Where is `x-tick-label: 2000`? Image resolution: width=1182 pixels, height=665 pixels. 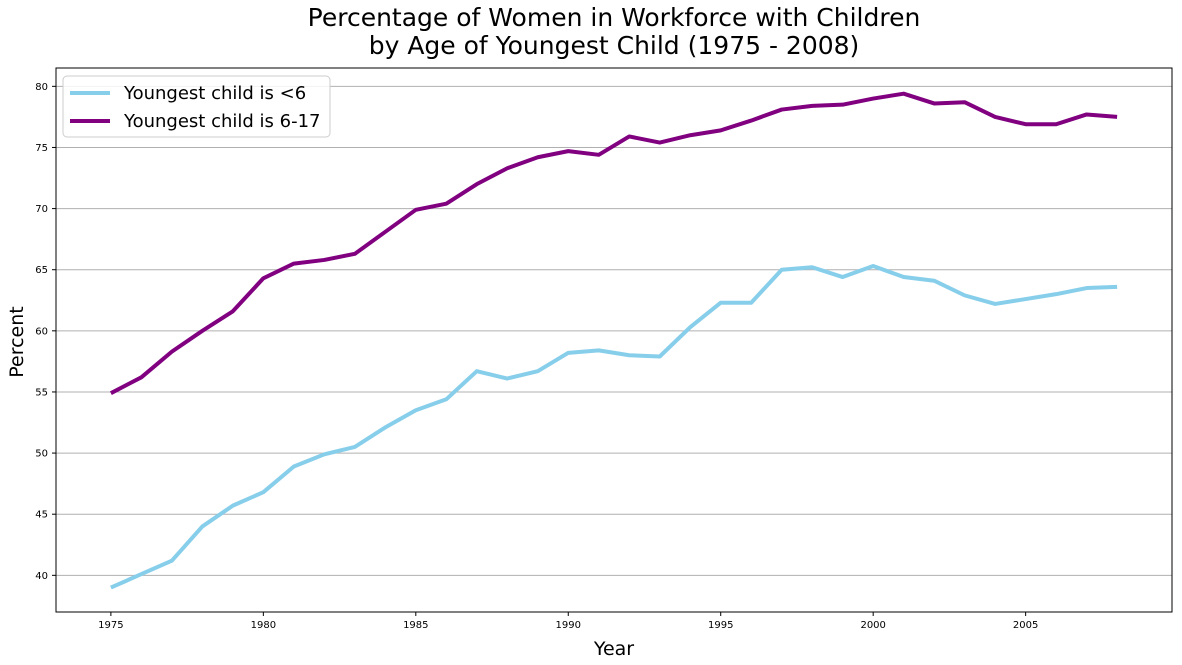 x-tick-label: 2000 is located at coordinates (872, 625).